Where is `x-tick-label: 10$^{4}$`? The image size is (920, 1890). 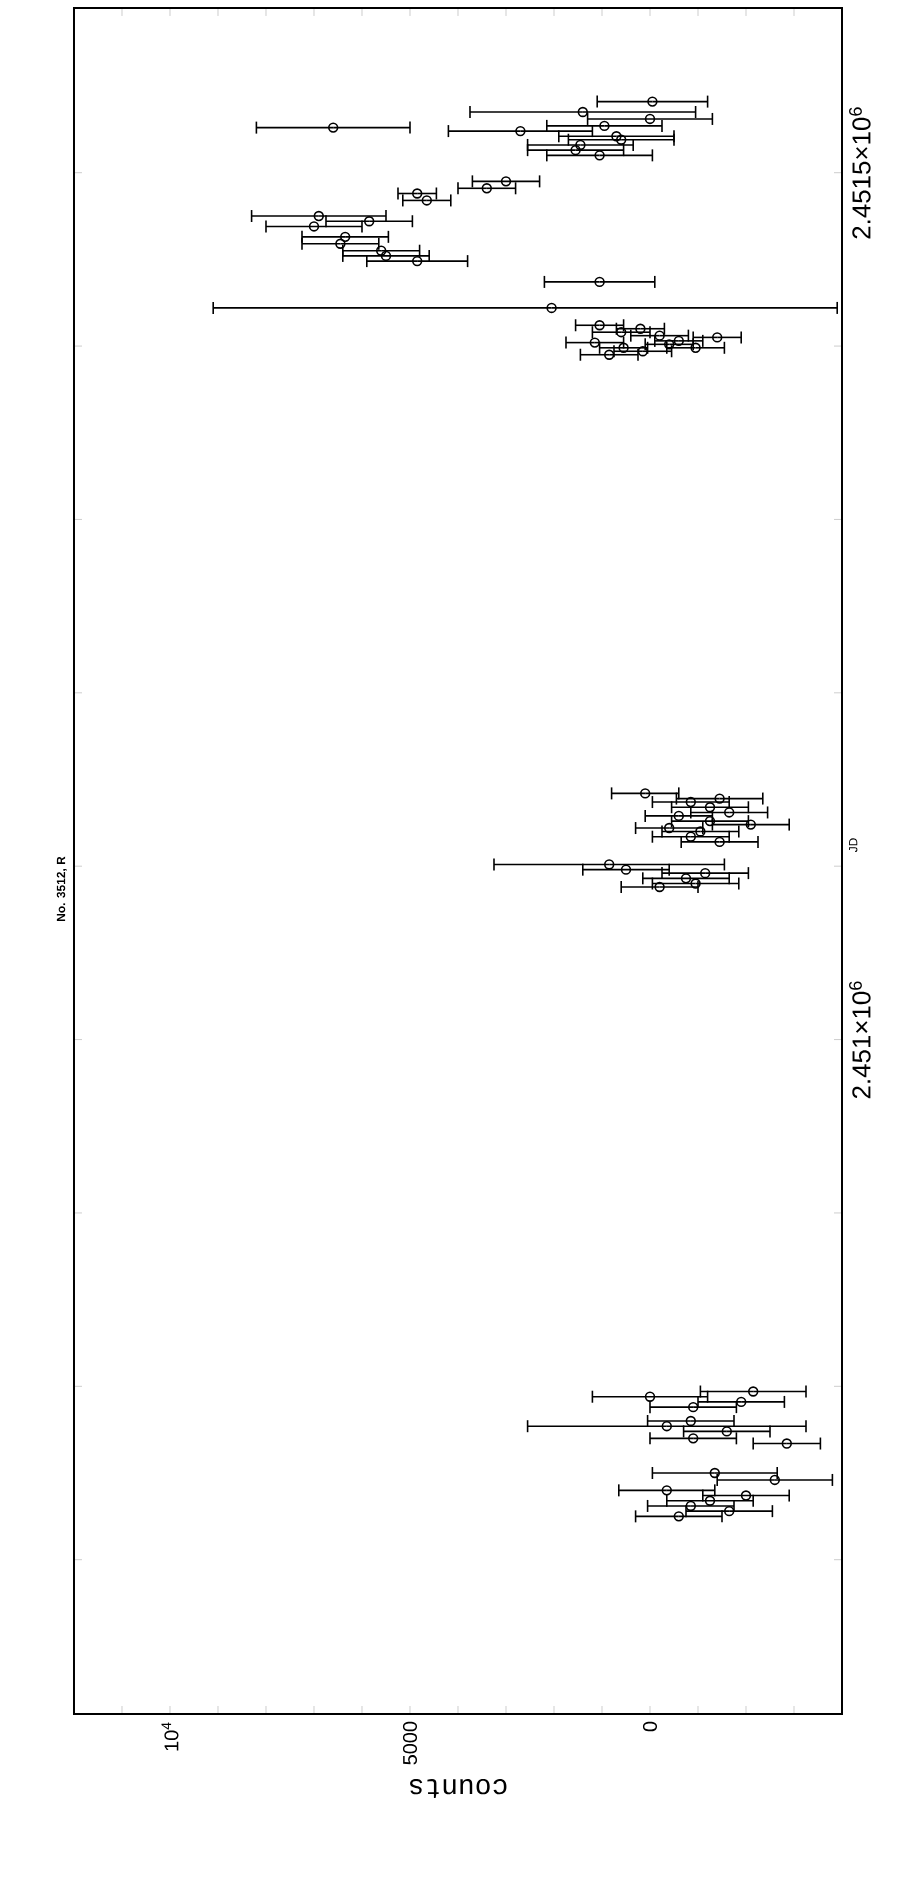
x-tick-label: 10$^{4}$ is located at coordinates (170, 1736).